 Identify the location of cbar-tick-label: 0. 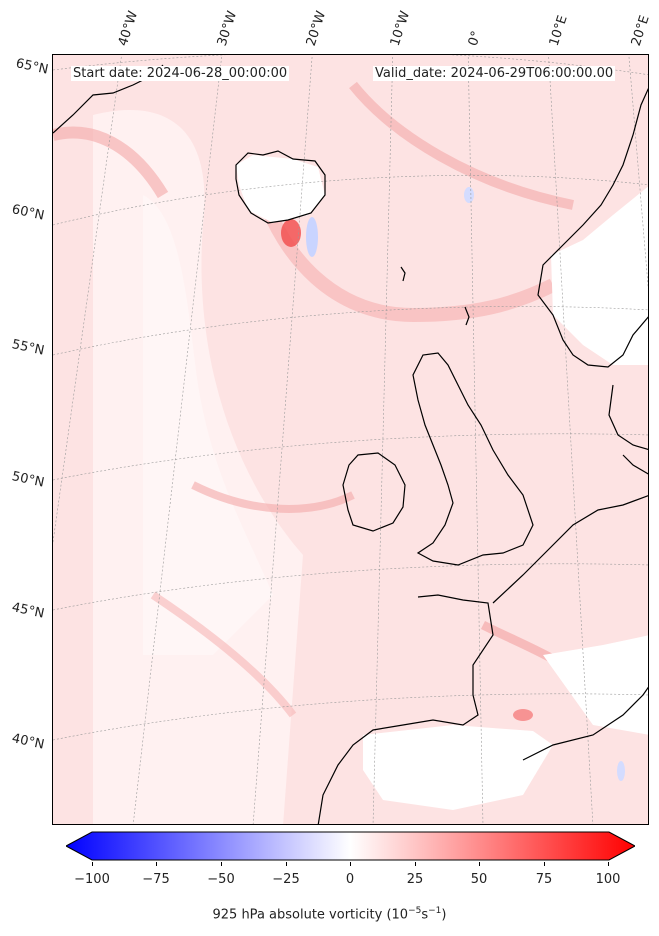
(350, 879).